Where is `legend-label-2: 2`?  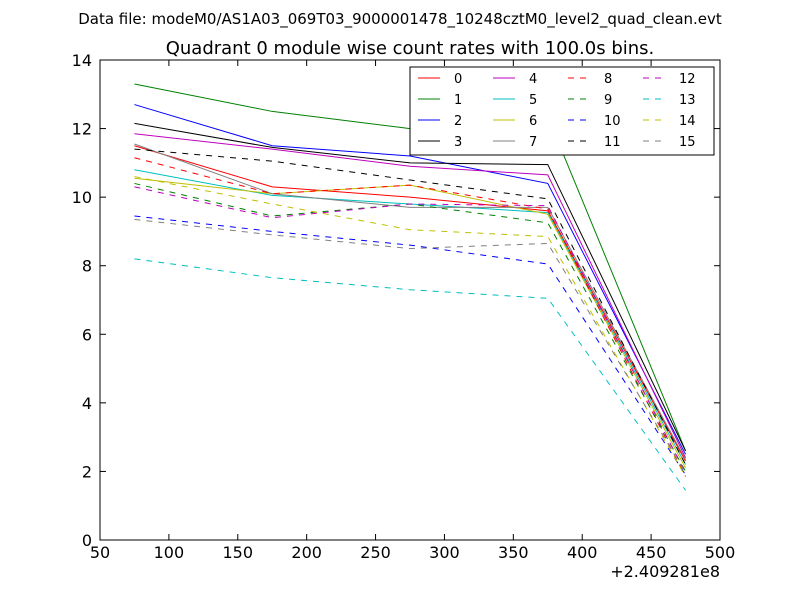 legend-label-2: 2 is located at coordinates (458, 121).